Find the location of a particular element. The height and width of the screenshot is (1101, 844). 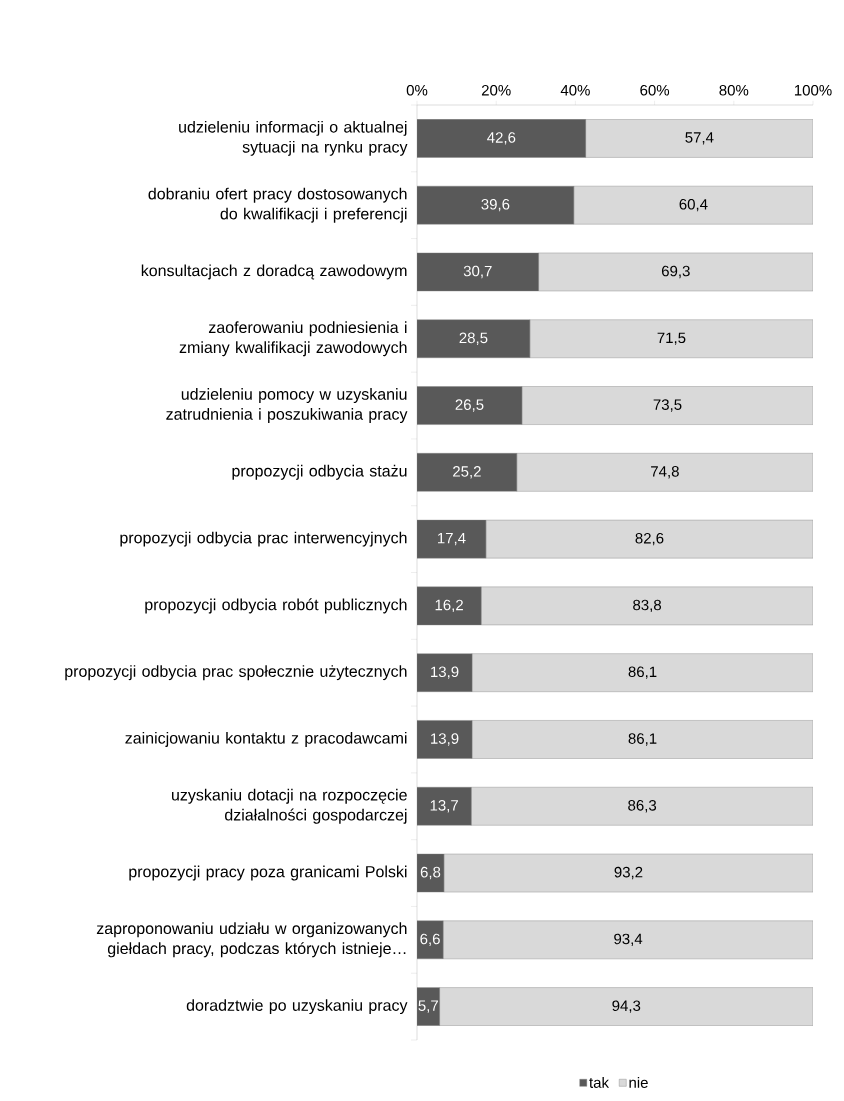

data-label: 25,2 is located at coordinates (467, 472).